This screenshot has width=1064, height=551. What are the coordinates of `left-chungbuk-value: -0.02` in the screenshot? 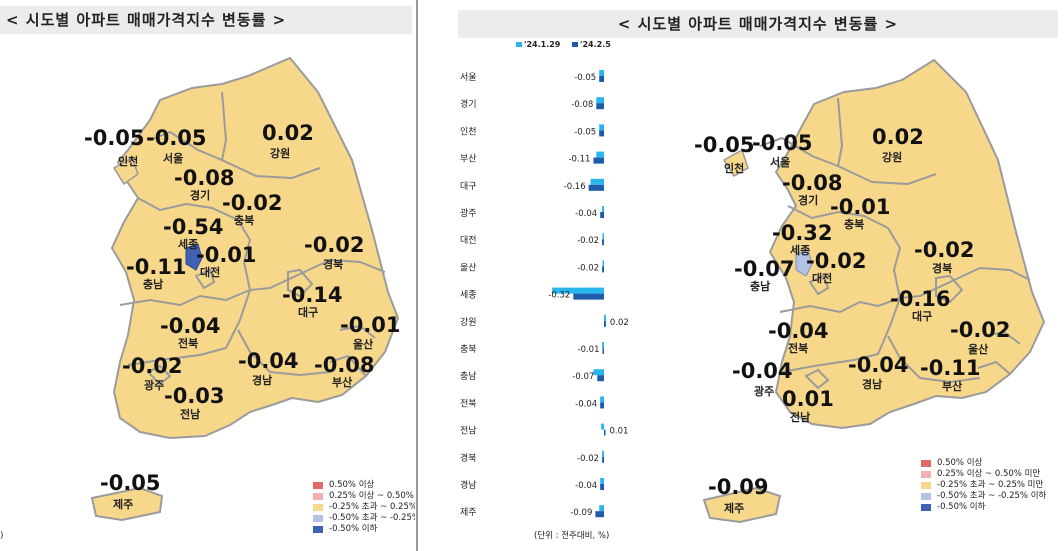 It's located at (252, 203).